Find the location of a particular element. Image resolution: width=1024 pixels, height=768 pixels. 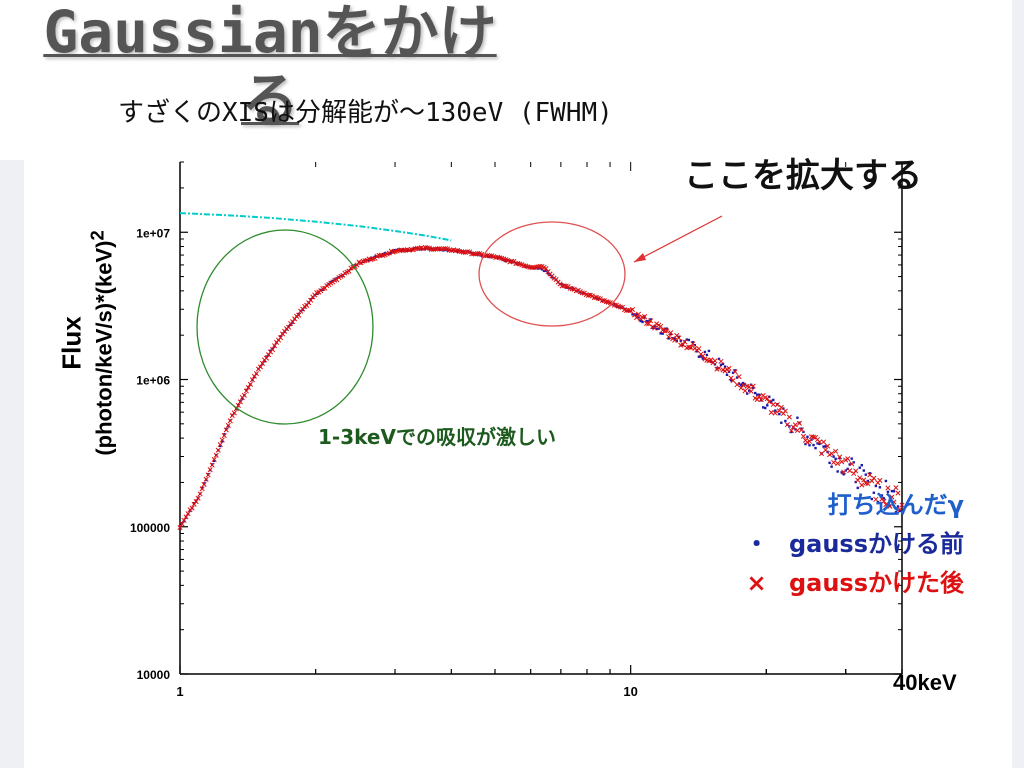

slide-title: Gaussianをかける is located at coordinates (270, 67).